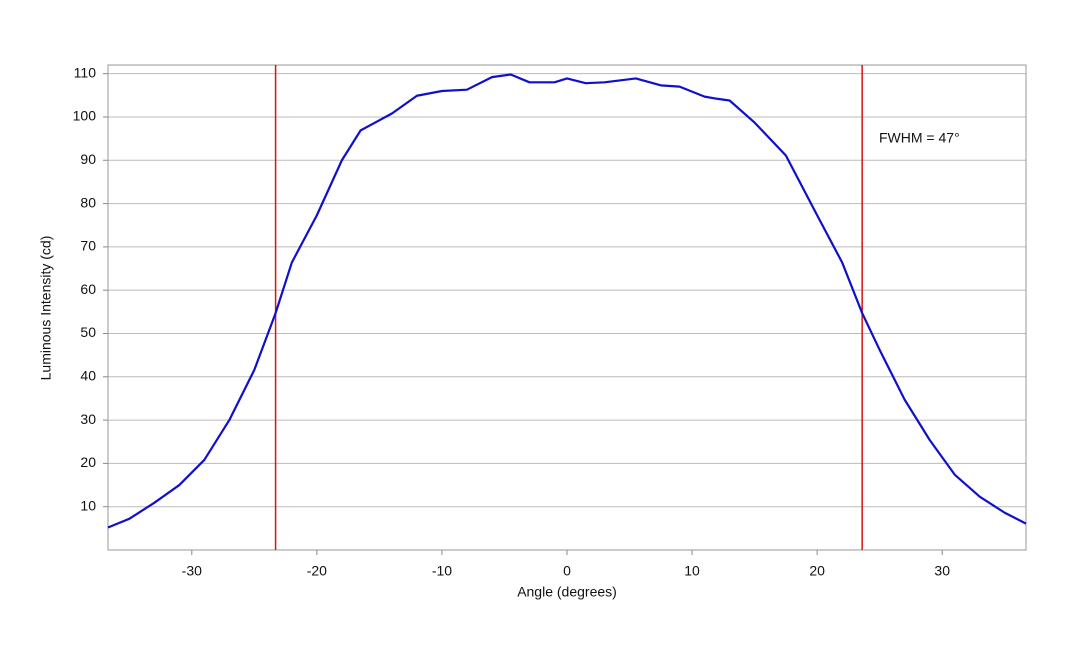  Describe the element at coordinates (88, 159) in the screenshot. I see `y-tick-label: 90` at that location.